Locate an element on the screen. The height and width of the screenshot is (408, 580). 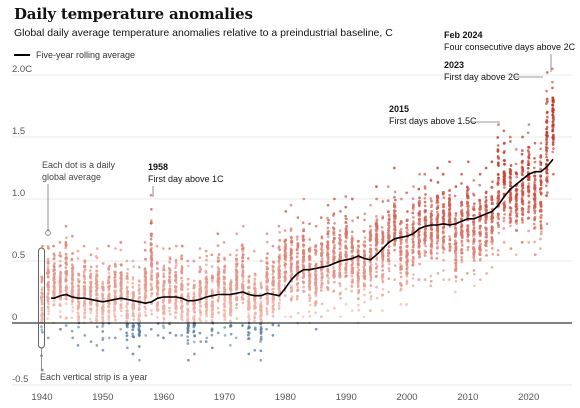
annotation-dot-line-2: global average is located at coordinates (71, 177).